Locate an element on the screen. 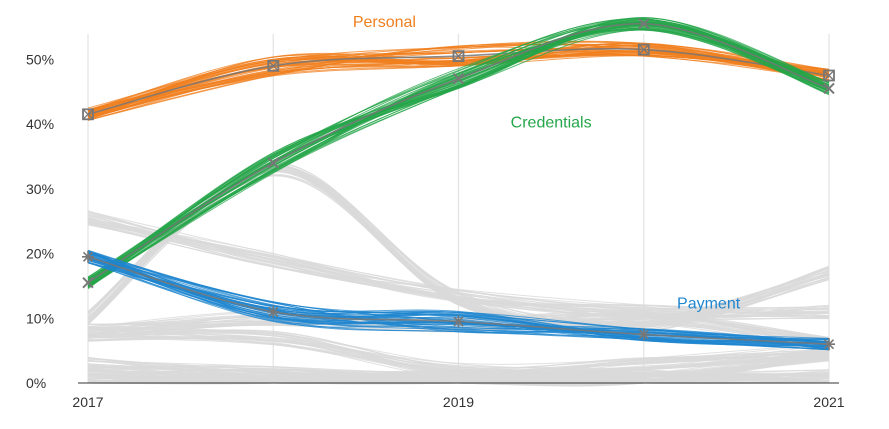 This screenshot has width=889, height=429. y-tick-label: 50% is located at coordinates (40, 59).